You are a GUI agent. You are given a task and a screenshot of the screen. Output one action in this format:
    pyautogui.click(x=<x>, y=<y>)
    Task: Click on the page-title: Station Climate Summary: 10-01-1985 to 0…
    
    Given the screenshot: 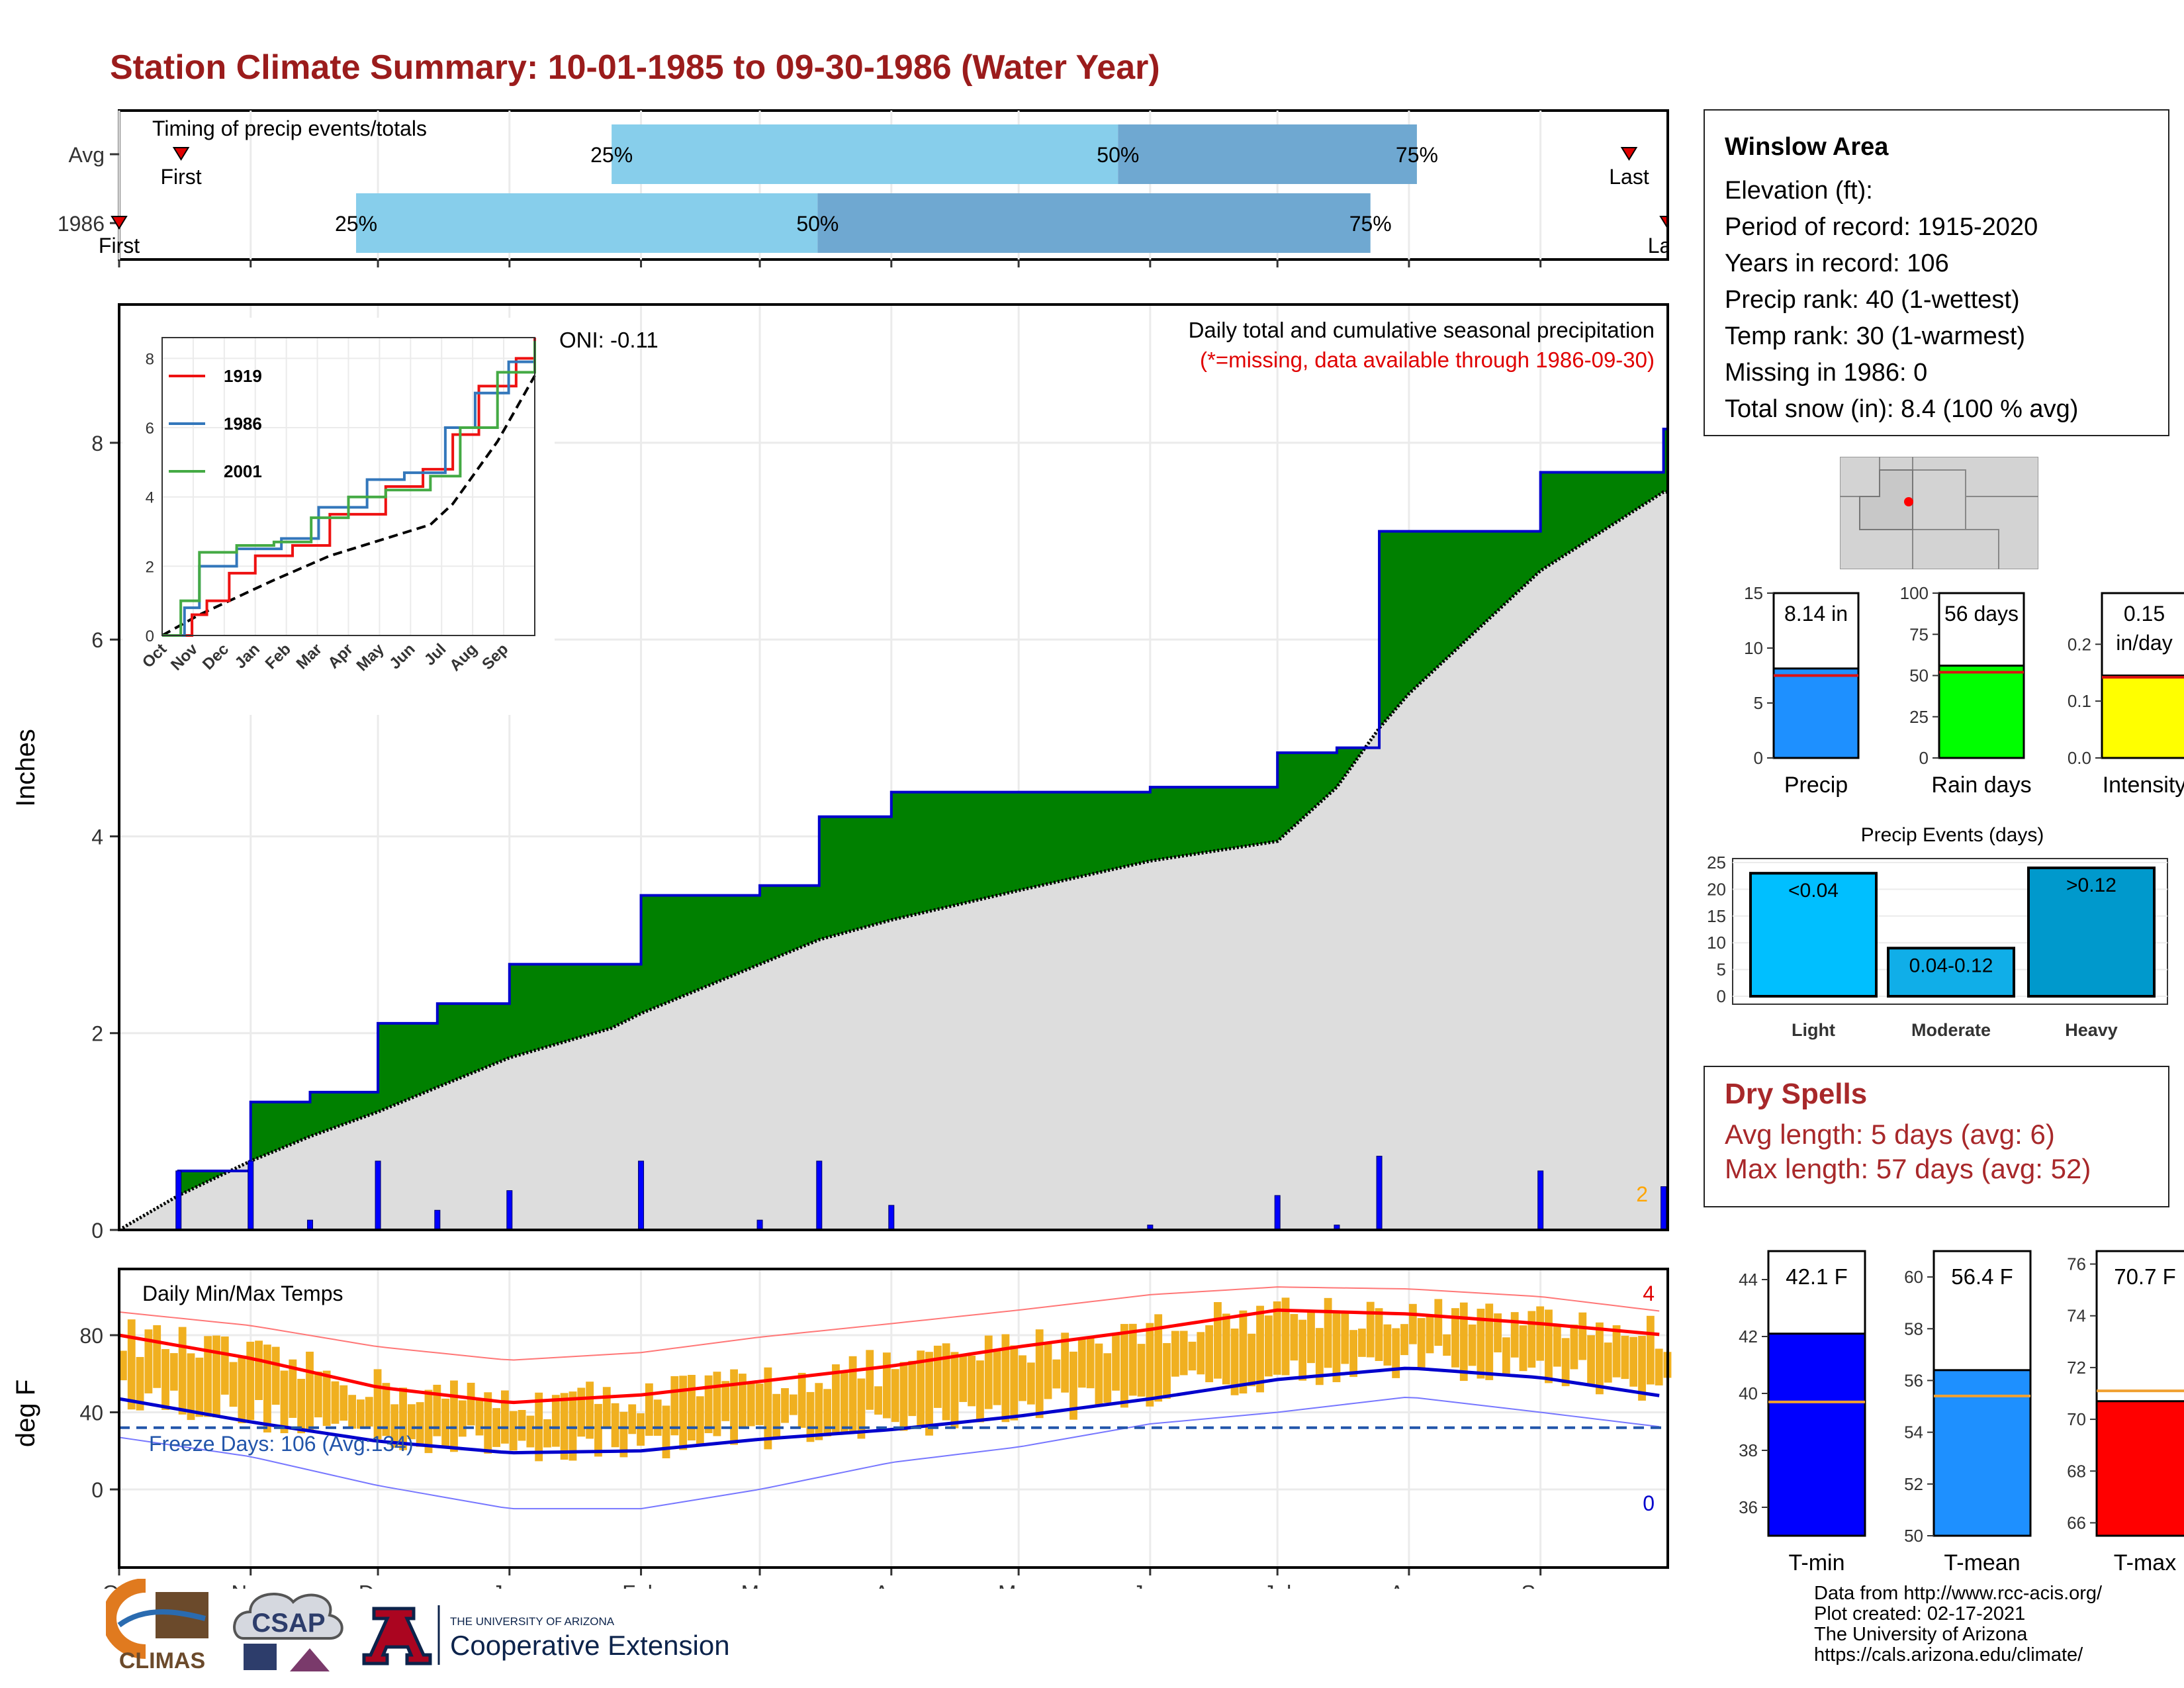 What is the action you would take?
    pyautogui.click(x=635, y=67)
    